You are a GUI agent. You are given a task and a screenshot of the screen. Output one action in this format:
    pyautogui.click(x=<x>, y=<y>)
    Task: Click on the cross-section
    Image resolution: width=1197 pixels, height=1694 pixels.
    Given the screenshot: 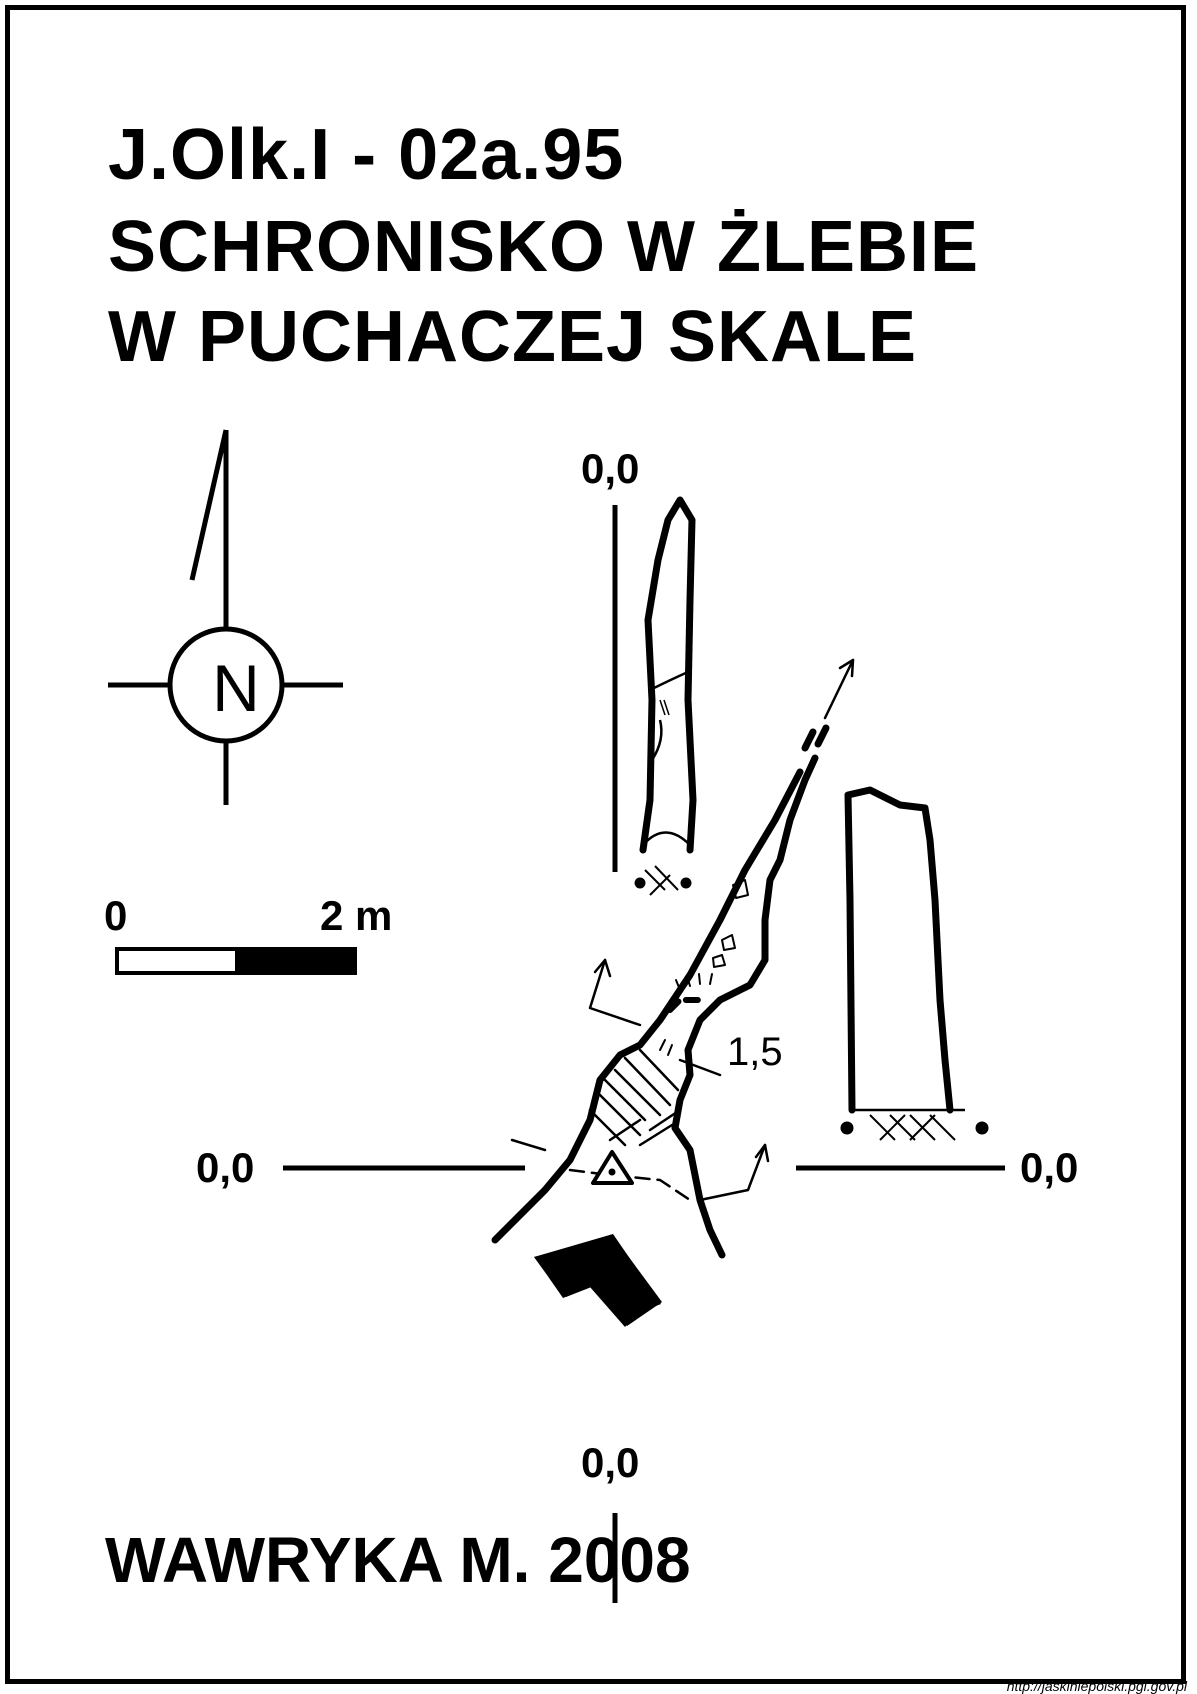 What is the action you would take?
    pyautogui.click(x=914, y=963)
    